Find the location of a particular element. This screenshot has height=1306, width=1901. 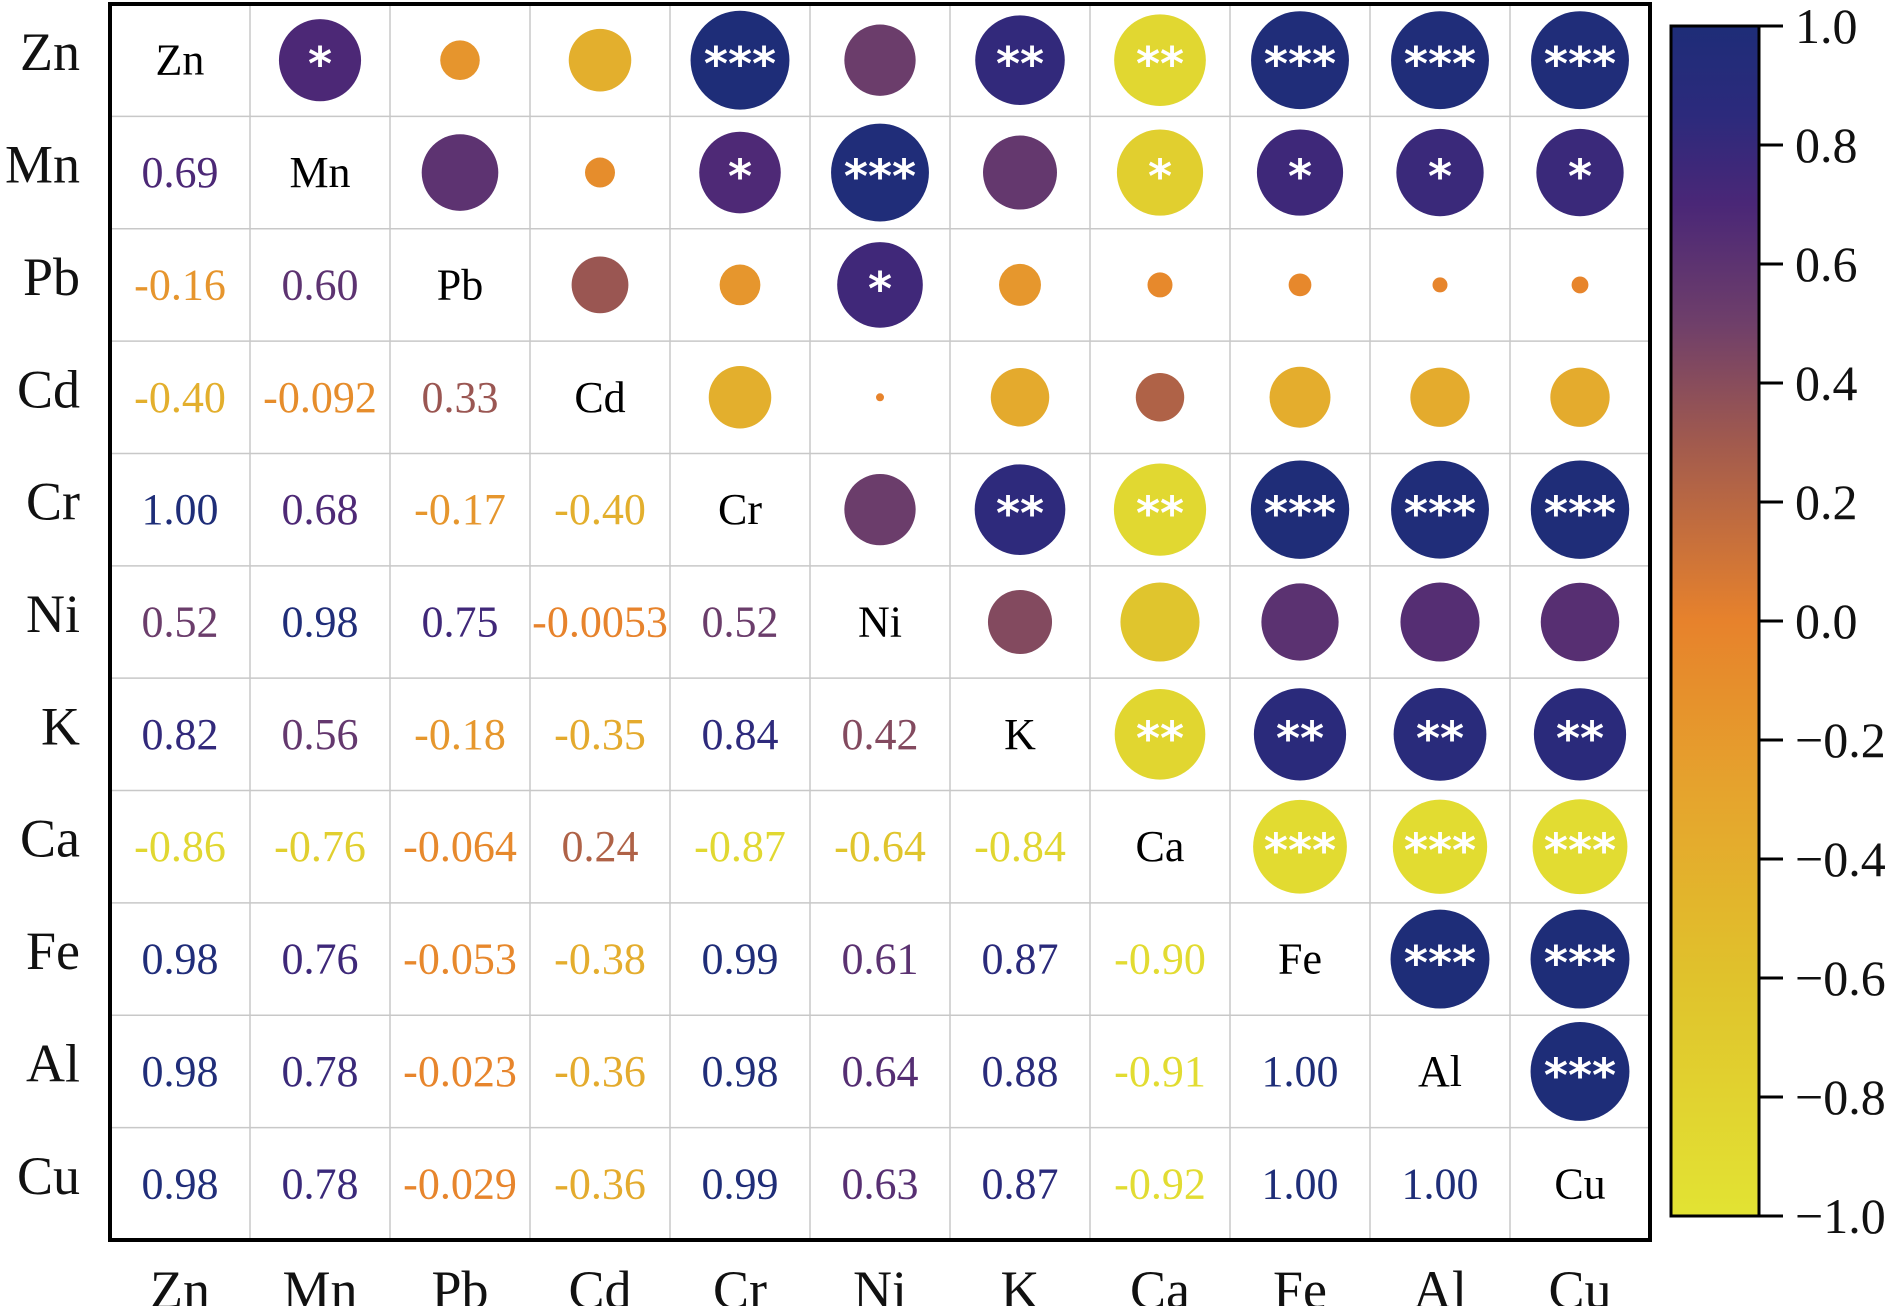

colorbar-tick-label: 0.2 is located at coordinates (1826, 502).